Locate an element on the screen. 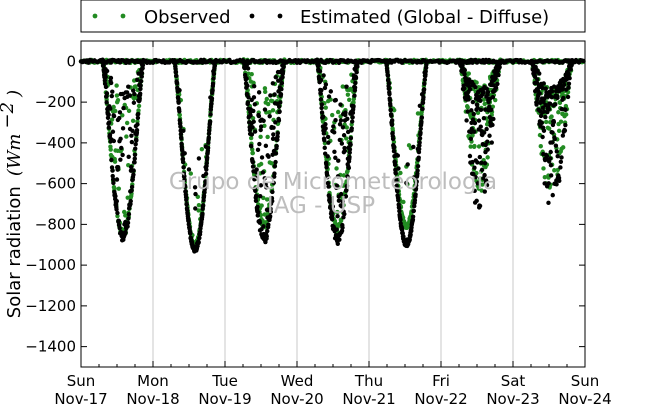 This screenshot has height=409, width=650. x-tick-label-date: Nov-22 is located at coordinates (440, 399).